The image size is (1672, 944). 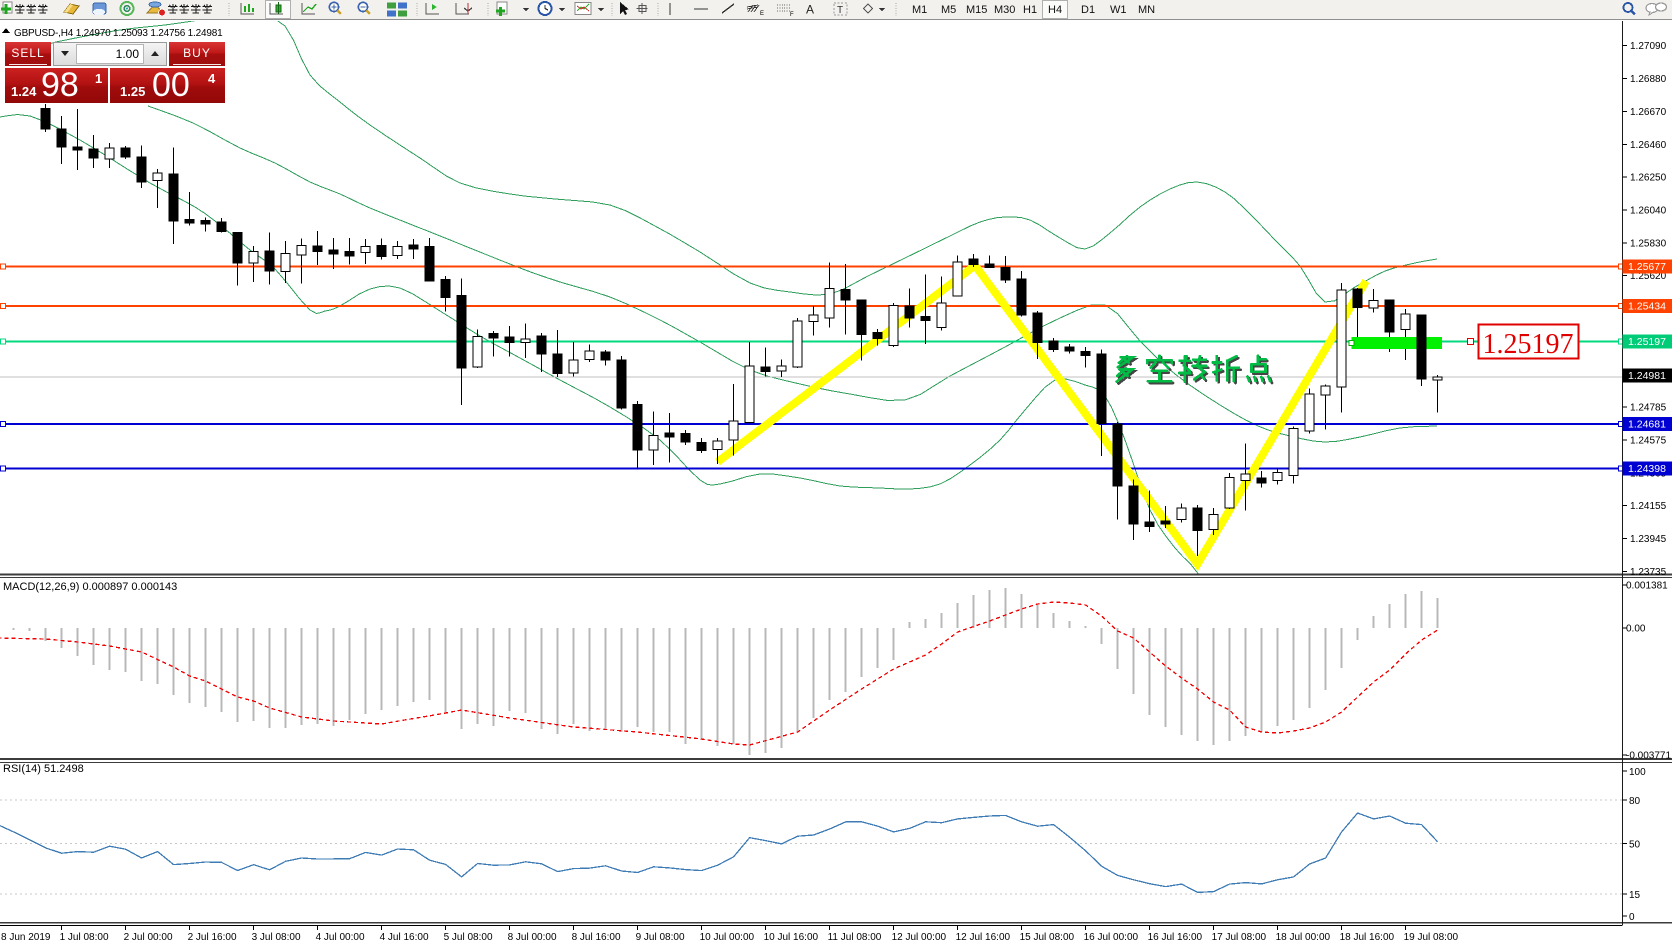 What do you see at coordinates (1146, 10) in the screenshot?
I see `svg-text: MN` at bounding box center [1146, 10].